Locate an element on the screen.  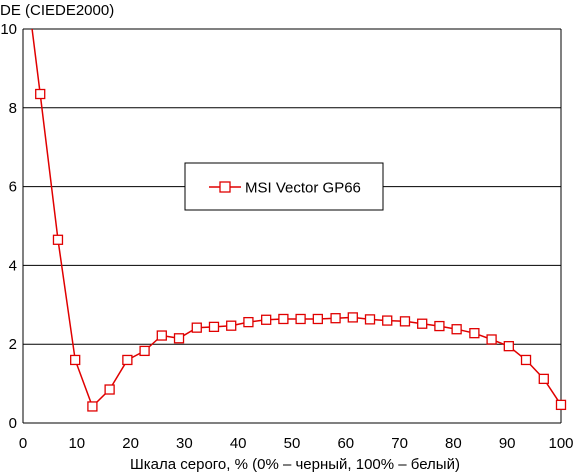
legend-entry-label: MSI Vector GP66 is located at coordinates (303, 188).